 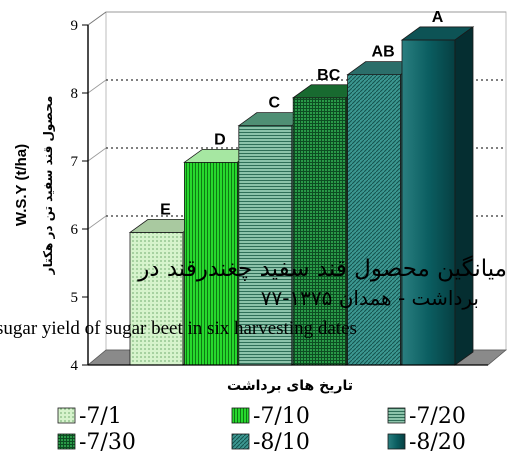 I want to click on legend-item: -7/1, so click(x=89, y=416).